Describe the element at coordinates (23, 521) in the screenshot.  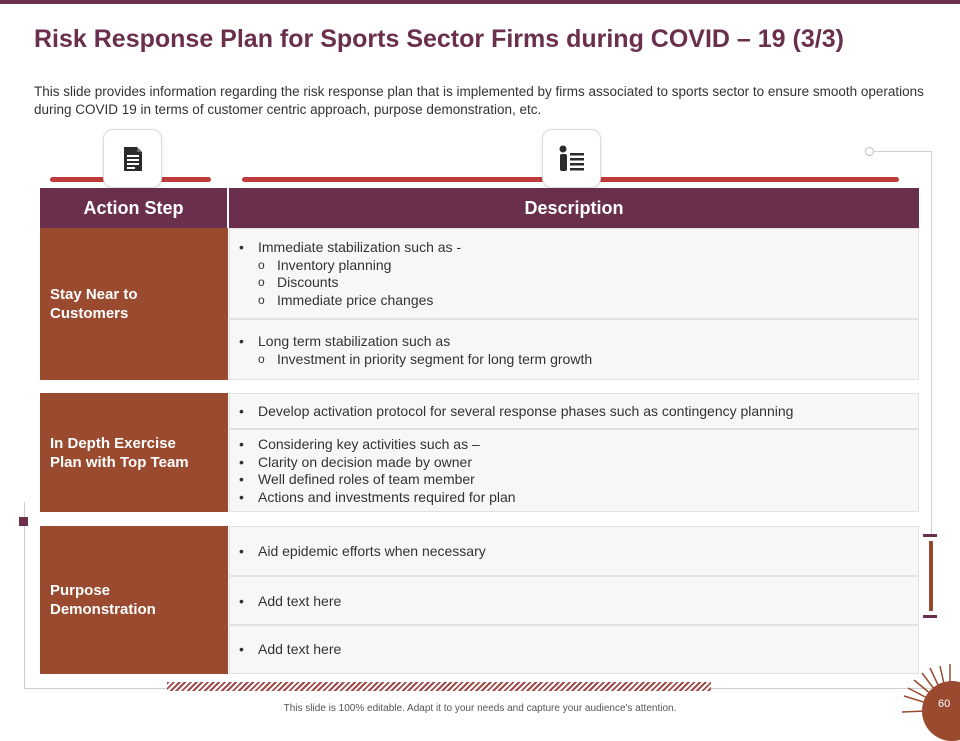
I see `decorative-square` at that location.